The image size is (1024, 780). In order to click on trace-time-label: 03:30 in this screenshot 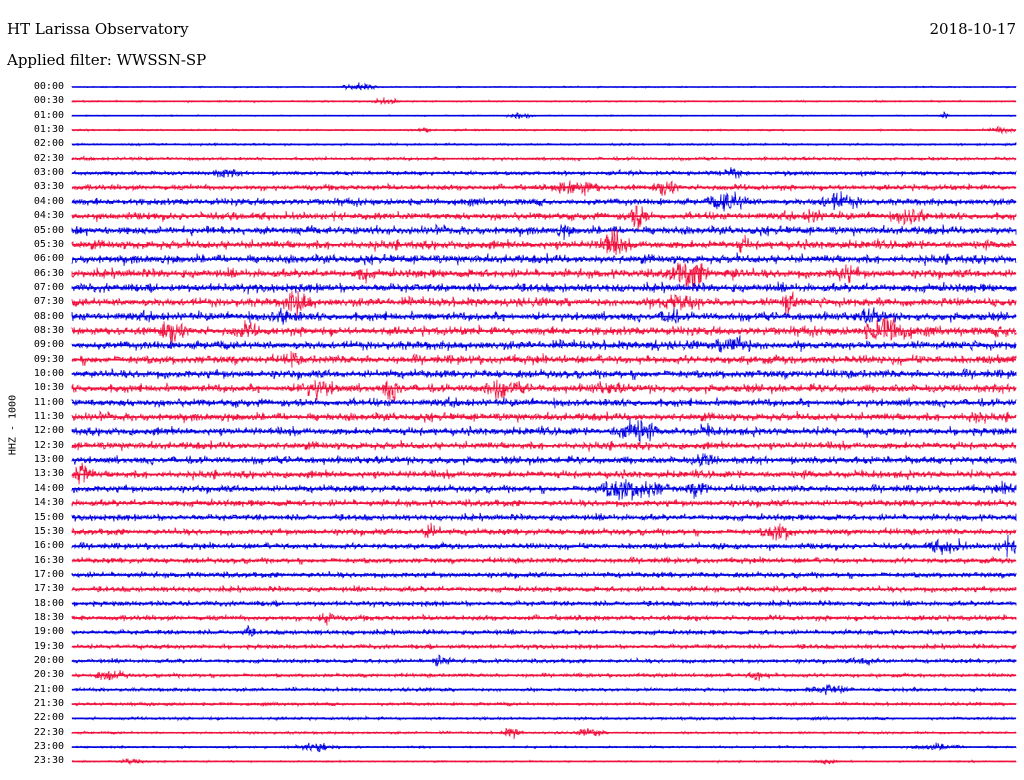, I will do `click(48, 187)`.